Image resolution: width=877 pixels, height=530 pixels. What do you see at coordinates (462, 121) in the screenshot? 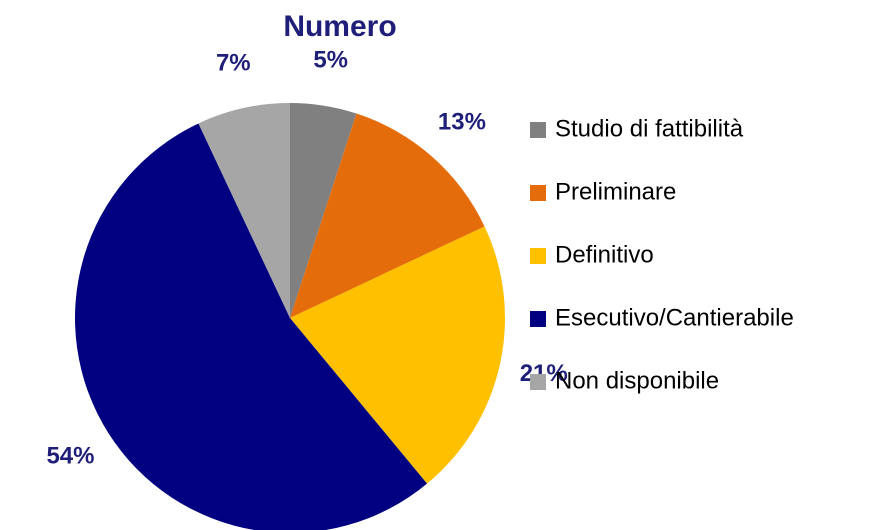
I see `data-label: 13%` at bounding box center [462, 121].